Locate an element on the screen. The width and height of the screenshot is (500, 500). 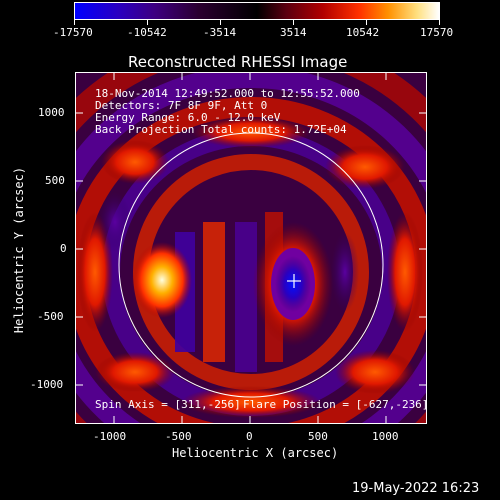
colorbar is located at coordinates (257, 11).